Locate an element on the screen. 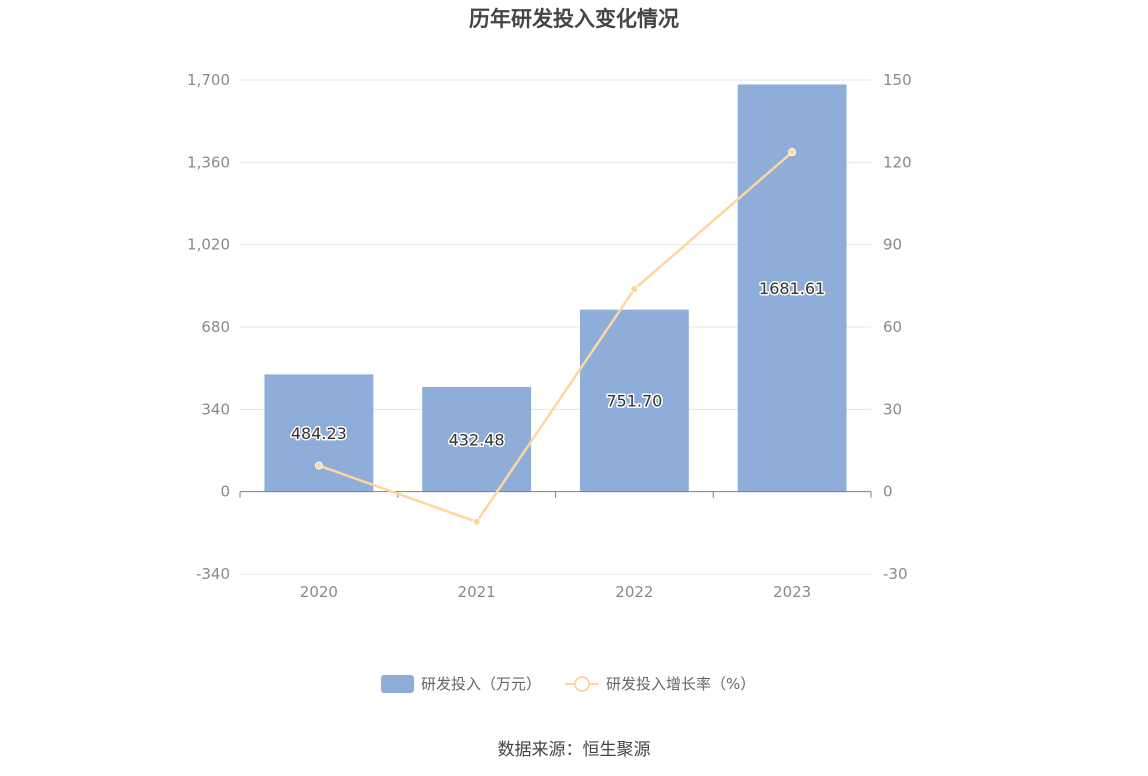 This screenshot has height=776, width=1148. bar-value-label: 751.70 is located at coordinates (634, 401).